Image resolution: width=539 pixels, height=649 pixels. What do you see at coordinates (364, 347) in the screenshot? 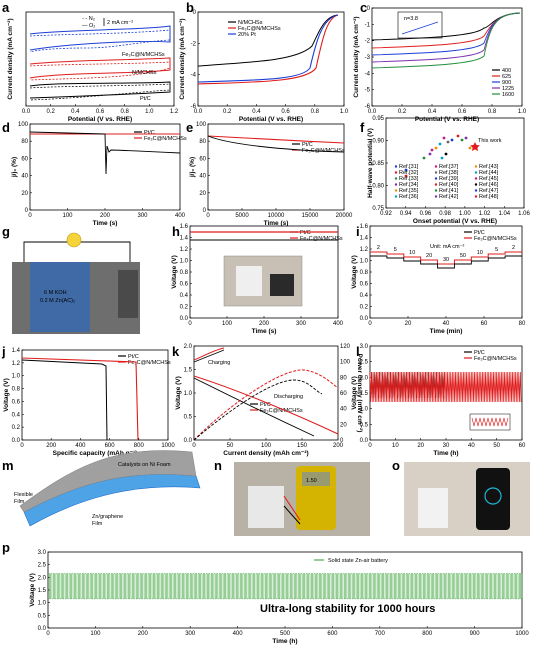
I see `l-y-tick-label: 3.0` at bounding box center [364, 347].